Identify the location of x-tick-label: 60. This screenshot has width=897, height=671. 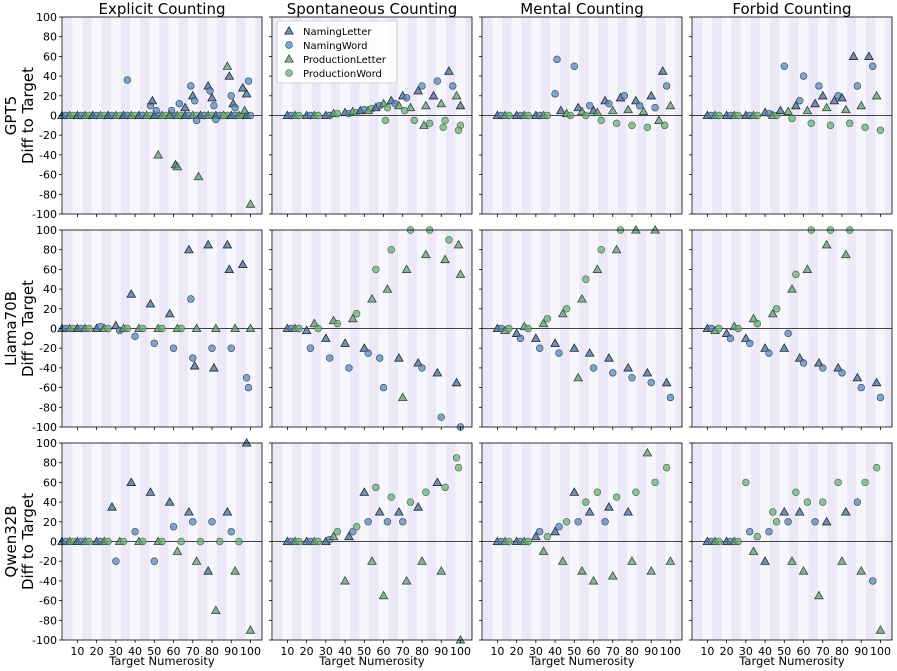
(804, 651).